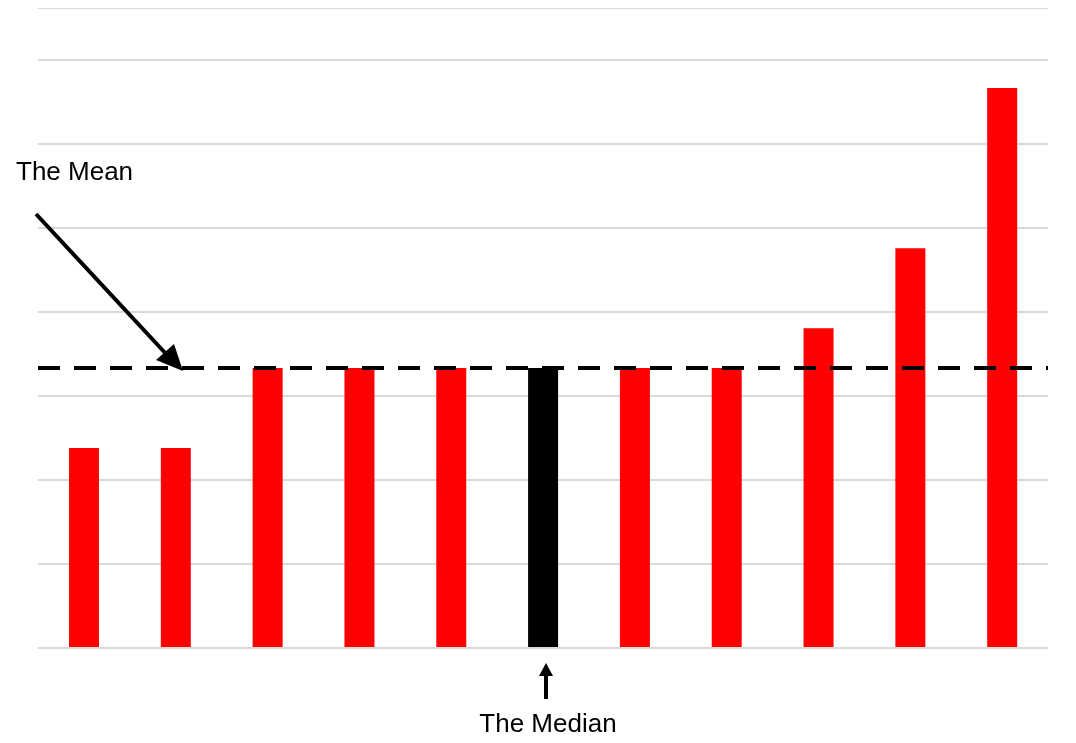 This screenshot has width=1076, height=743. I want to click on annotation: The Mean, so click(75, 171).